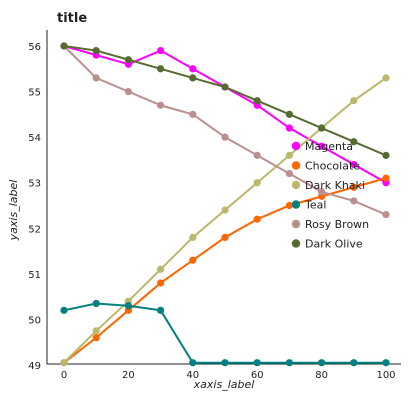 This screenshot has width=411, height=400. What do you see at coordinates (224, 333) in the screenshot?
I see `series-line-teal` at bounding box center [224, 333].